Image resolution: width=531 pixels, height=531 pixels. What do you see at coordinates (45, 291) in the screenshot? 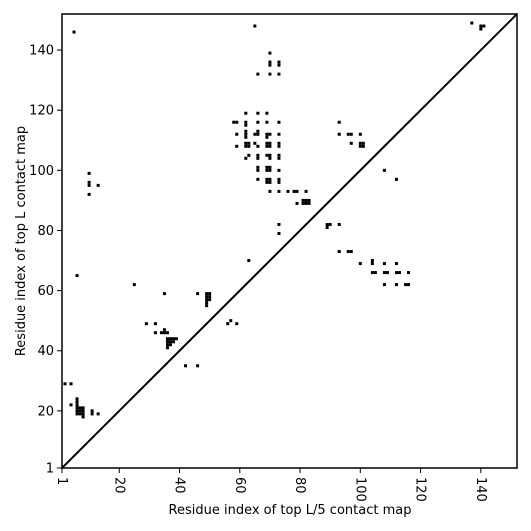
I see `y-tick-label: 60` at bounding box center [45, 291].